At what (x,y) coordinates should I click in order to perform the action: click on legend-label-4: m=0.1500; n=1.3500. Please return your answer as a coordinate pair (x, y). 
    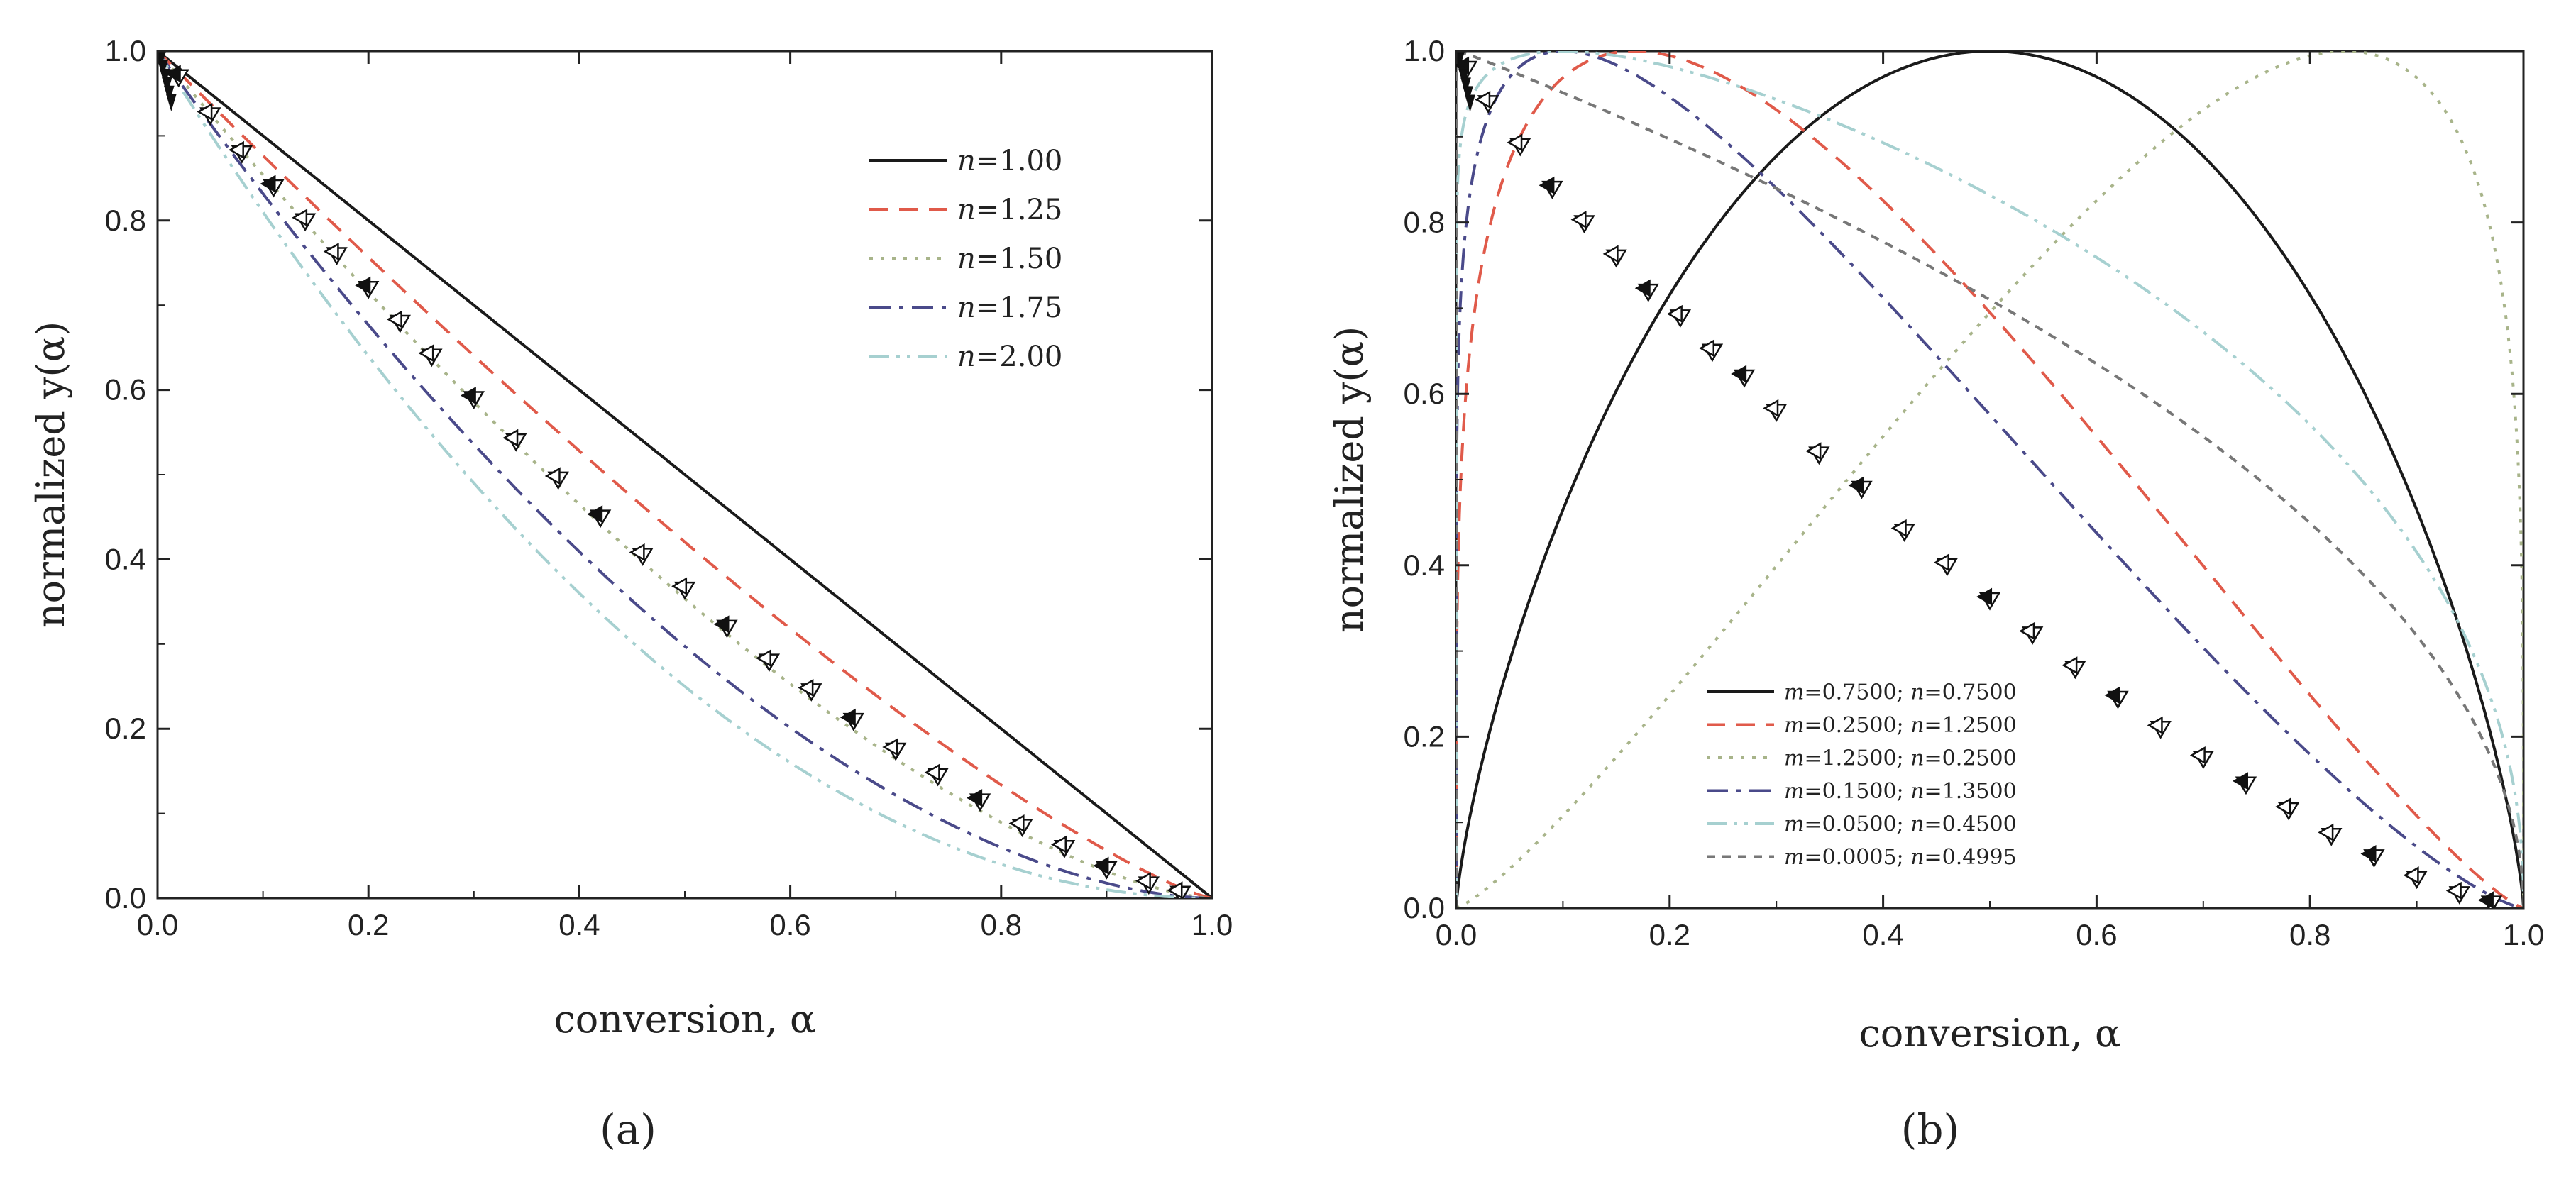
    Looking at the image, I should click on (1900, 791).